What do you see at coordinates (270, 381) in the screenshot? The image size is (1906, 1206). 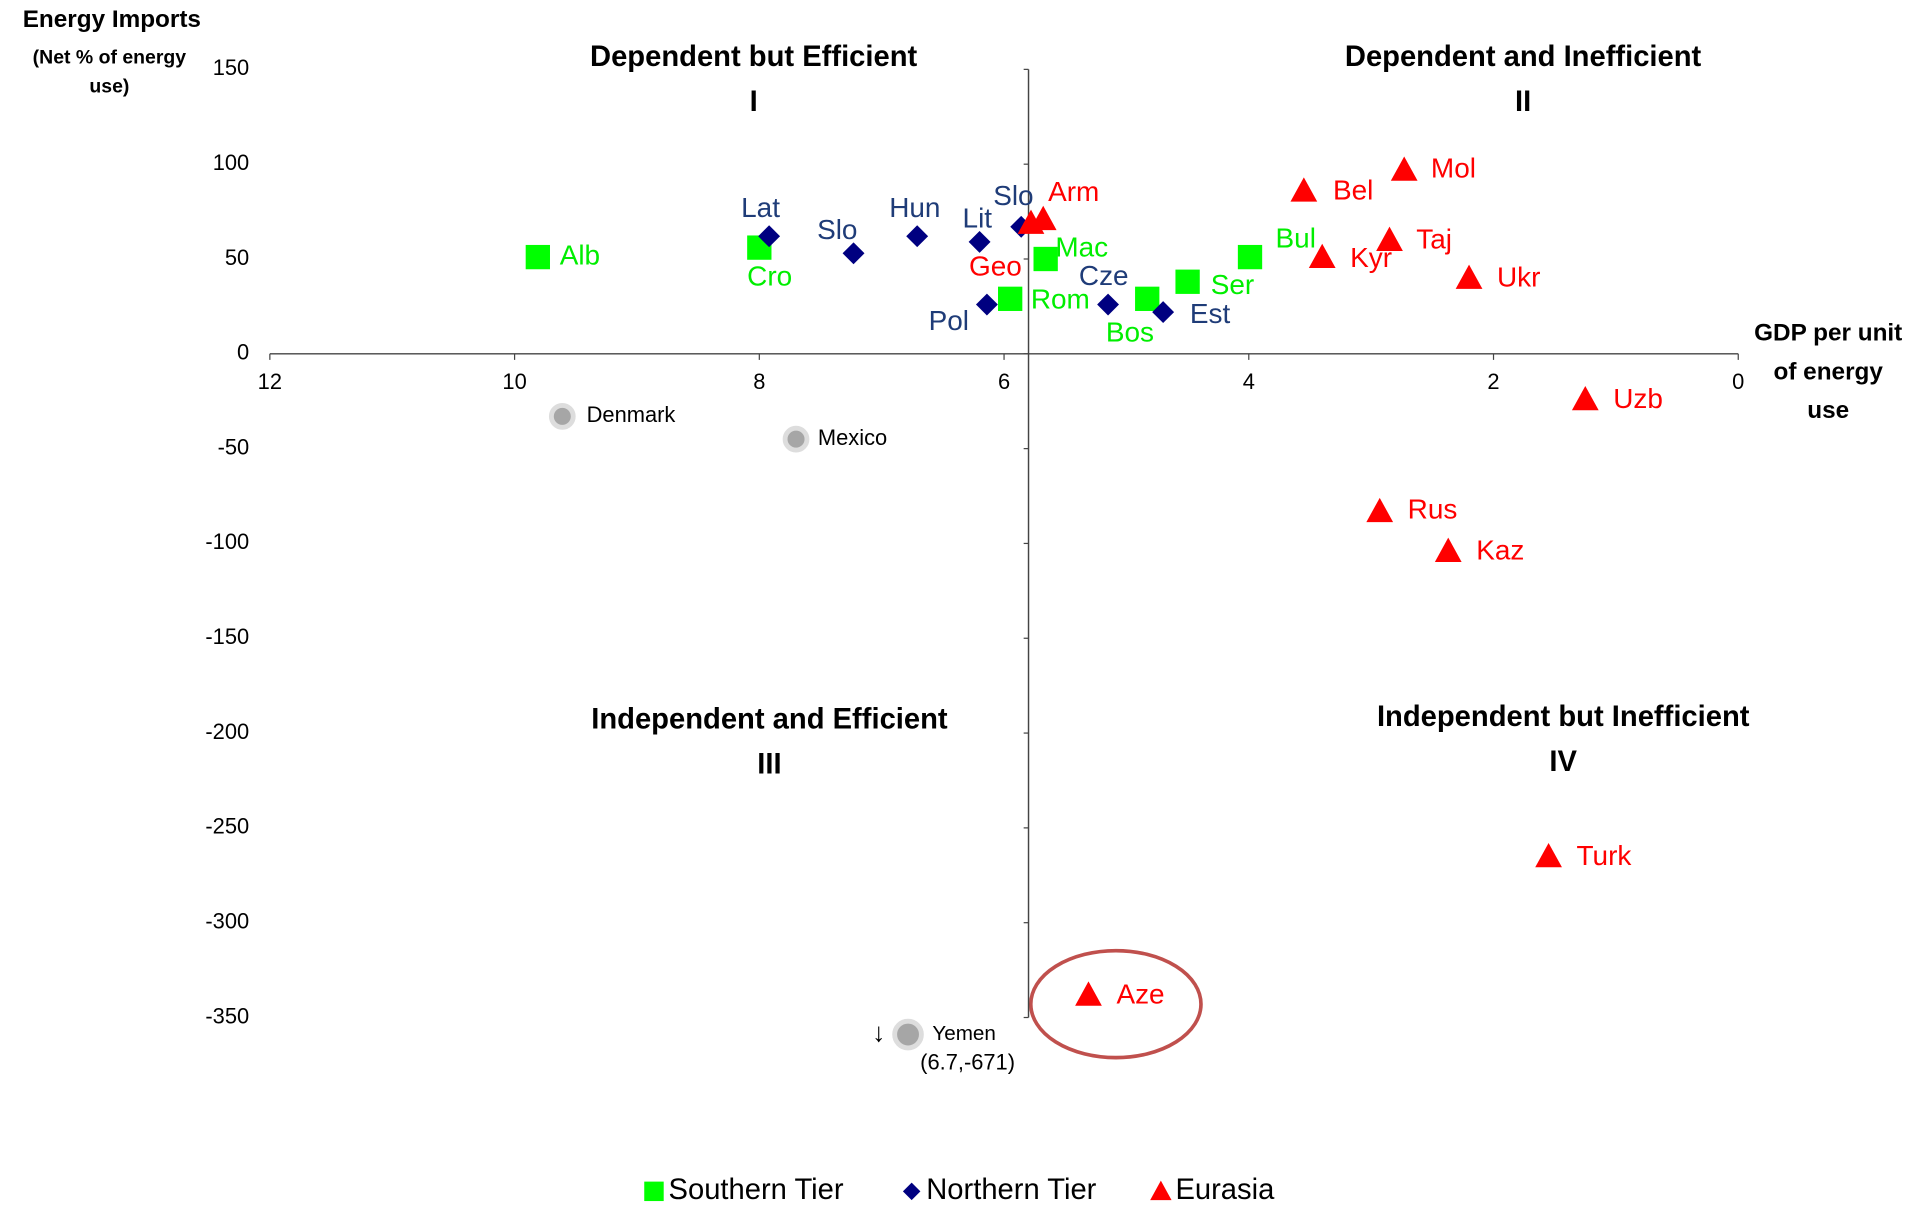 I see `x-tick-label: 12` at bounding box center [270, 381].